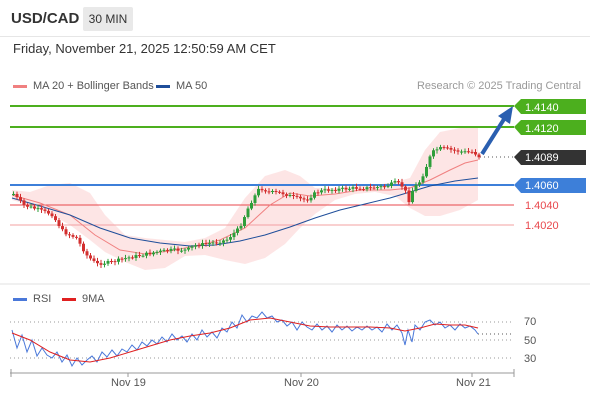 The height and width of the screenshot is (400, 590). What do you see at coordinates (20, 299) in the screenshot?
I see `rsi-swatch` at bounding box center [20, 299].